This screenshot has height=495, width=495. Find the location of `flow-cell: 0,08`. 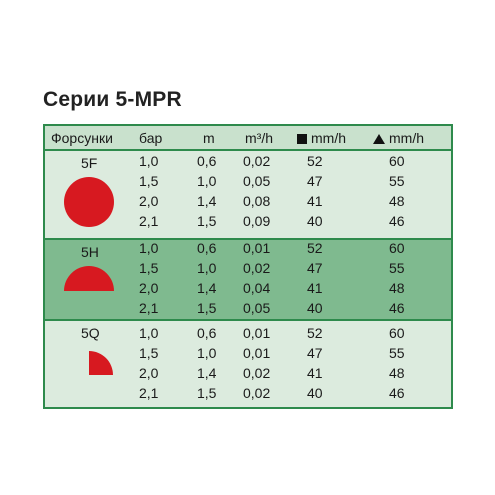

flow-cell: 0,08 is located at coordinates (257, 201).